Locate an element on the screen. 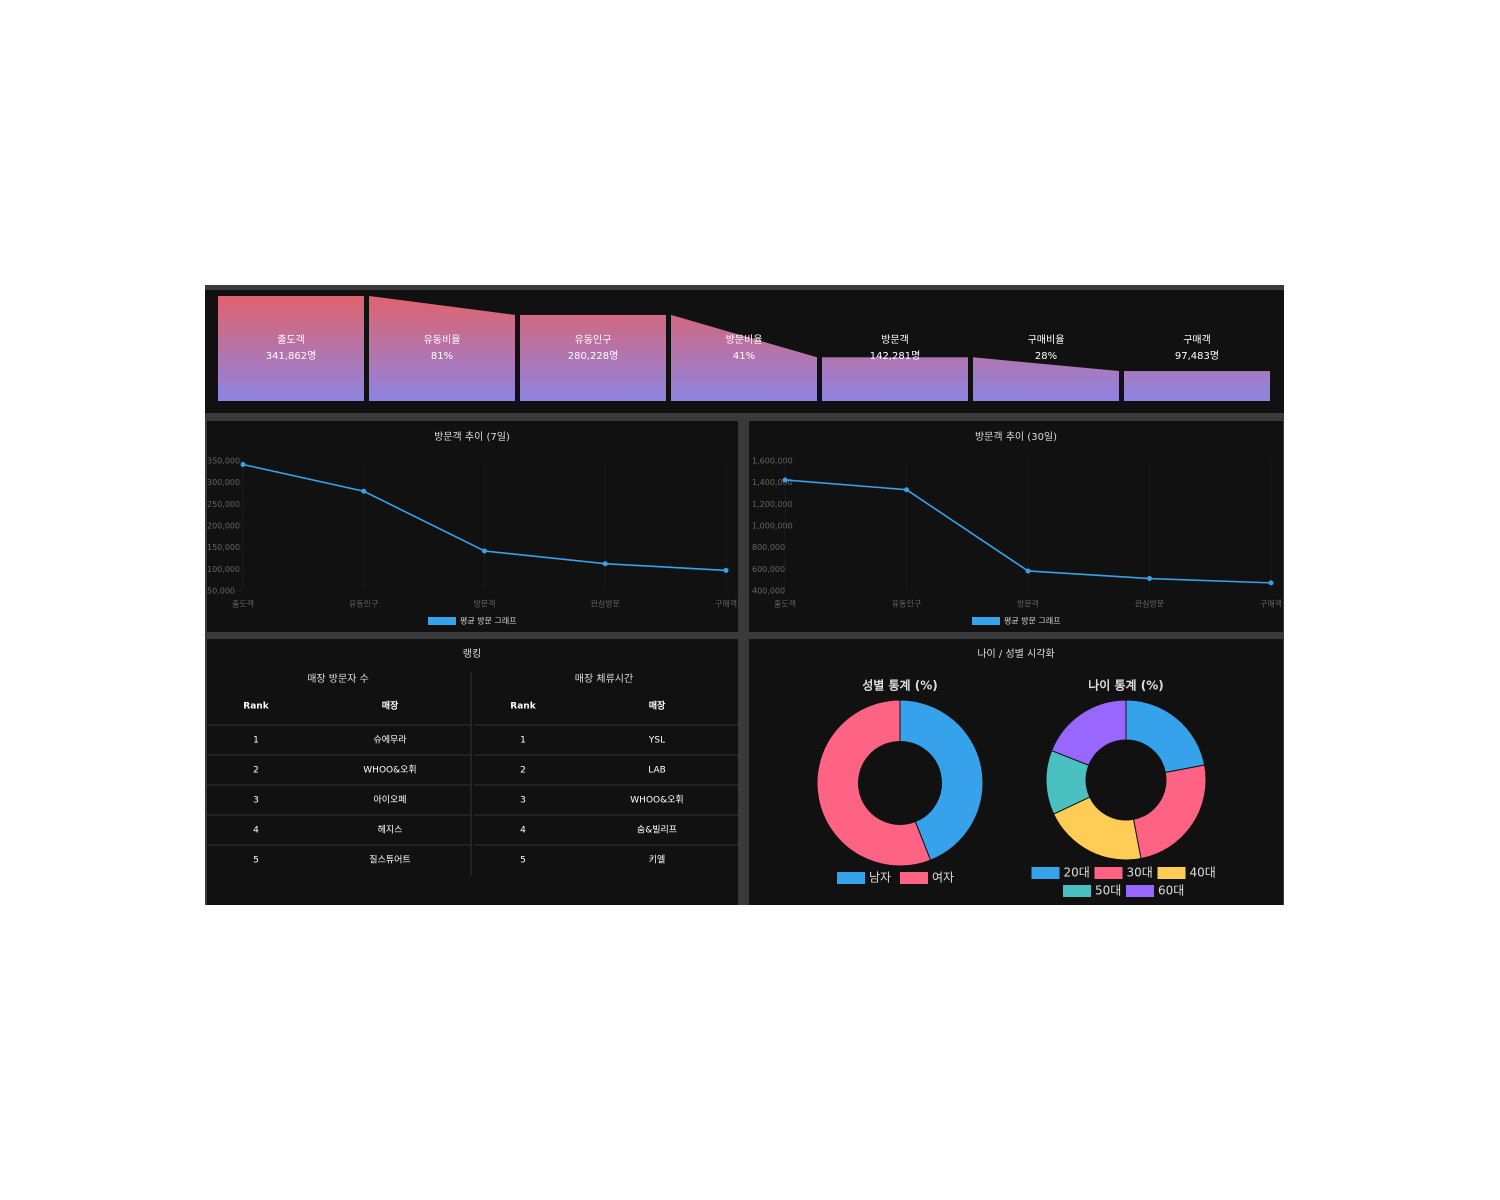 The width and height of the screenshot is (1500, 1200). funnel-label: 구매비율 is located at coordinates (1046, 340).